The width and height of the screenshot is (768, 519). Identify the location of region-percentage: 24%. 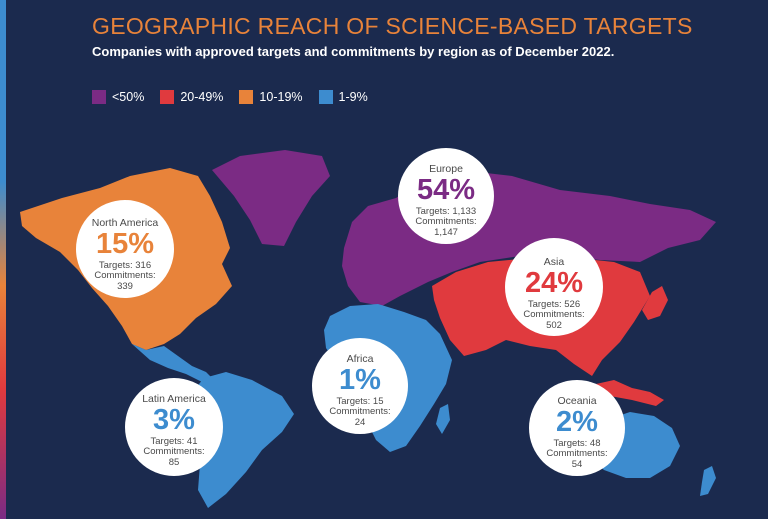
(554, 283).